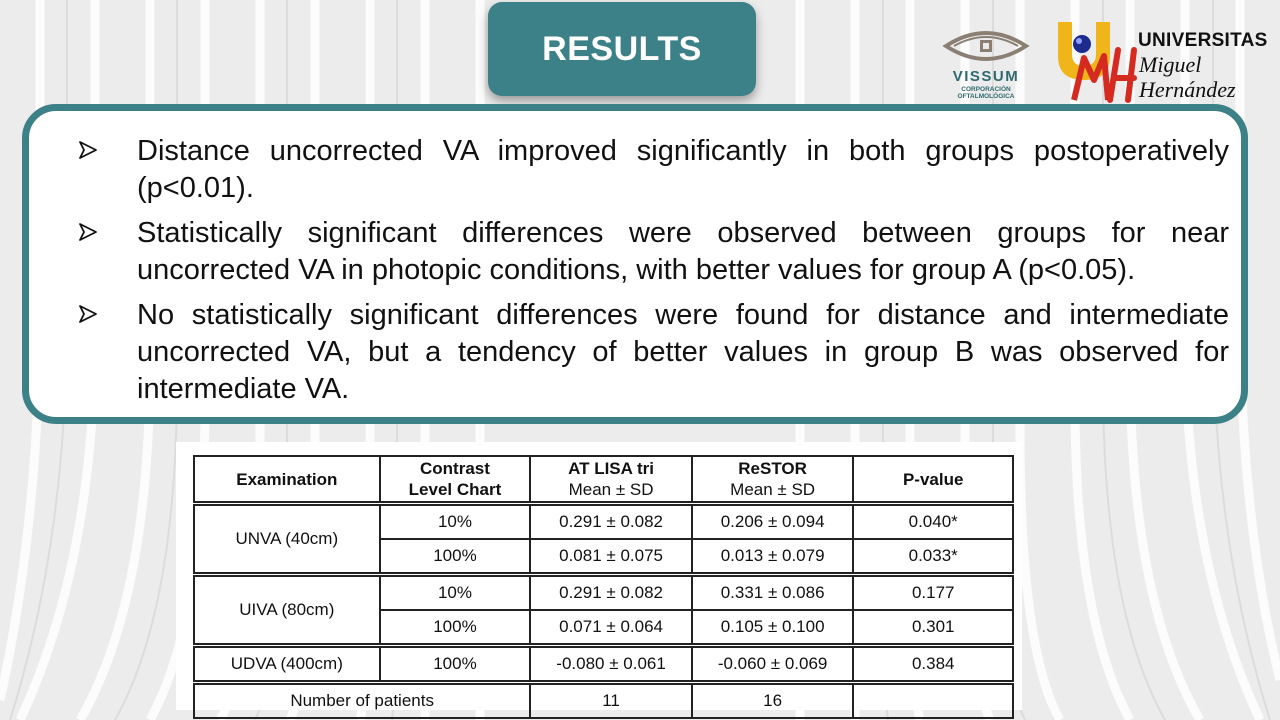  I want to click on cell-lisa: -0.080 ± 0.061, so click(611, 663).